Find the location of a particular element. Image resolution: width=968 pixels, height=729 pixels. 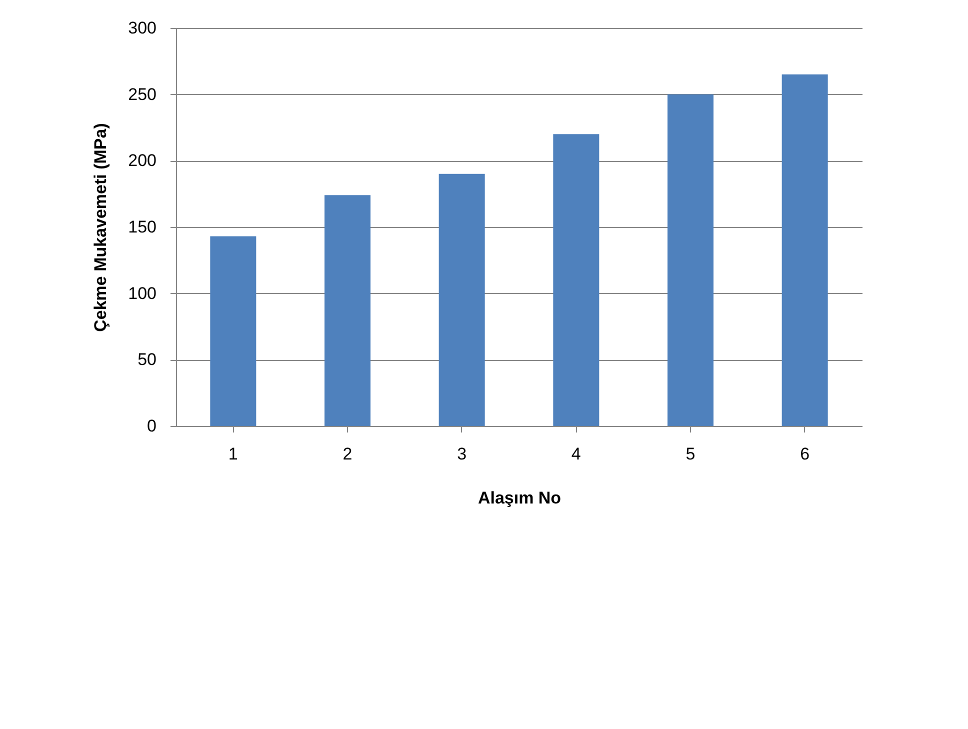

y-tick-label: 50 is located at coordinates (147, 360).